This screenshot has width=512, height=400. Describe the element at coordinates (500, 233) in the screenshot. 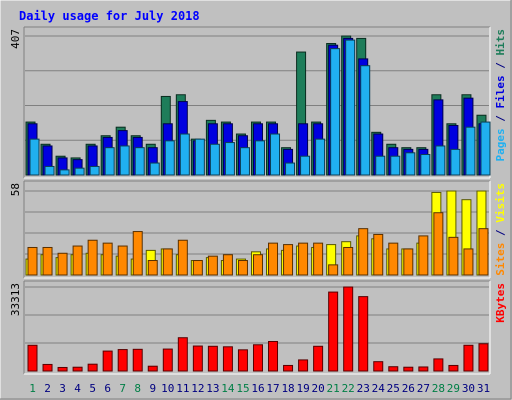

I see `legend-entry: /` at that location.